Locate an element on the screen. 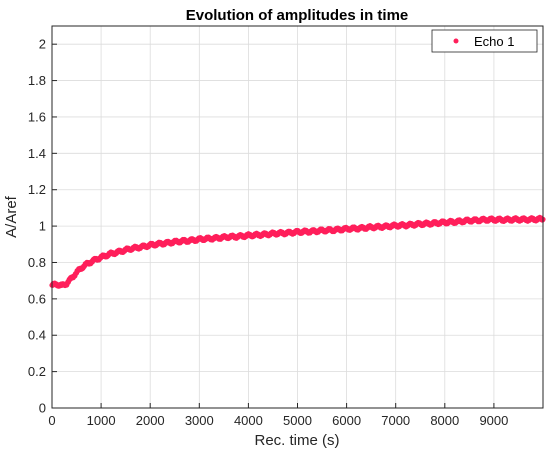 This screenshot has height=460, width=550. series-layer is located at coordinates (297, 251).